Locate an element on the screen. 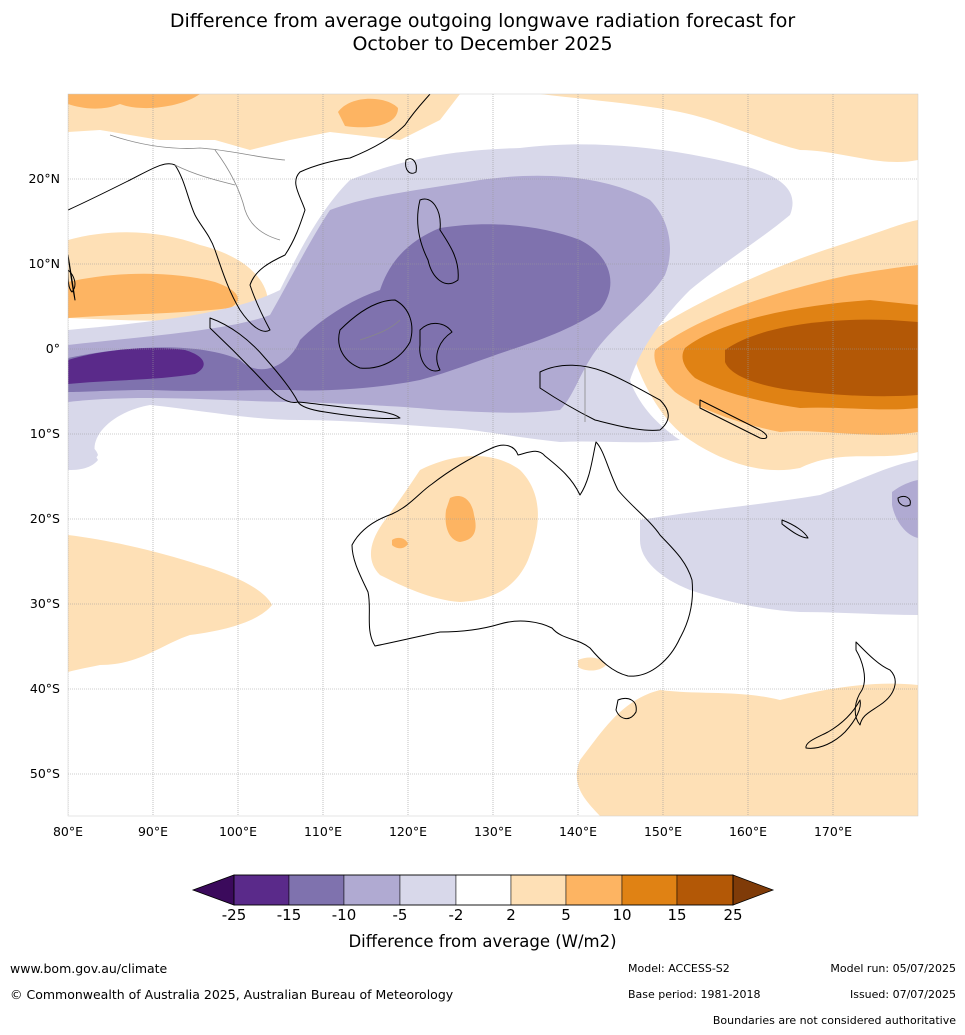 The image size is (965, 1035). positive-anomaly-southern-ocean is located at coordinates (747, 749).